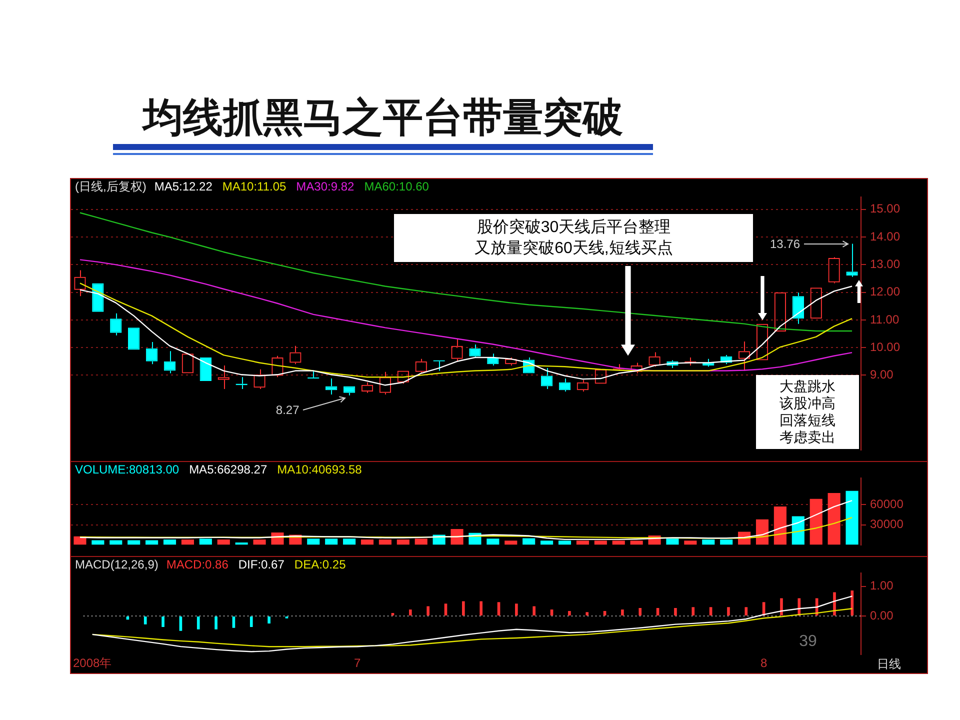 The image size is (960, 720). What do you see at coordinates (807, 437) in the screenshot?
I see `annotation: 考虑卖出` at bounding box center [807, 437].